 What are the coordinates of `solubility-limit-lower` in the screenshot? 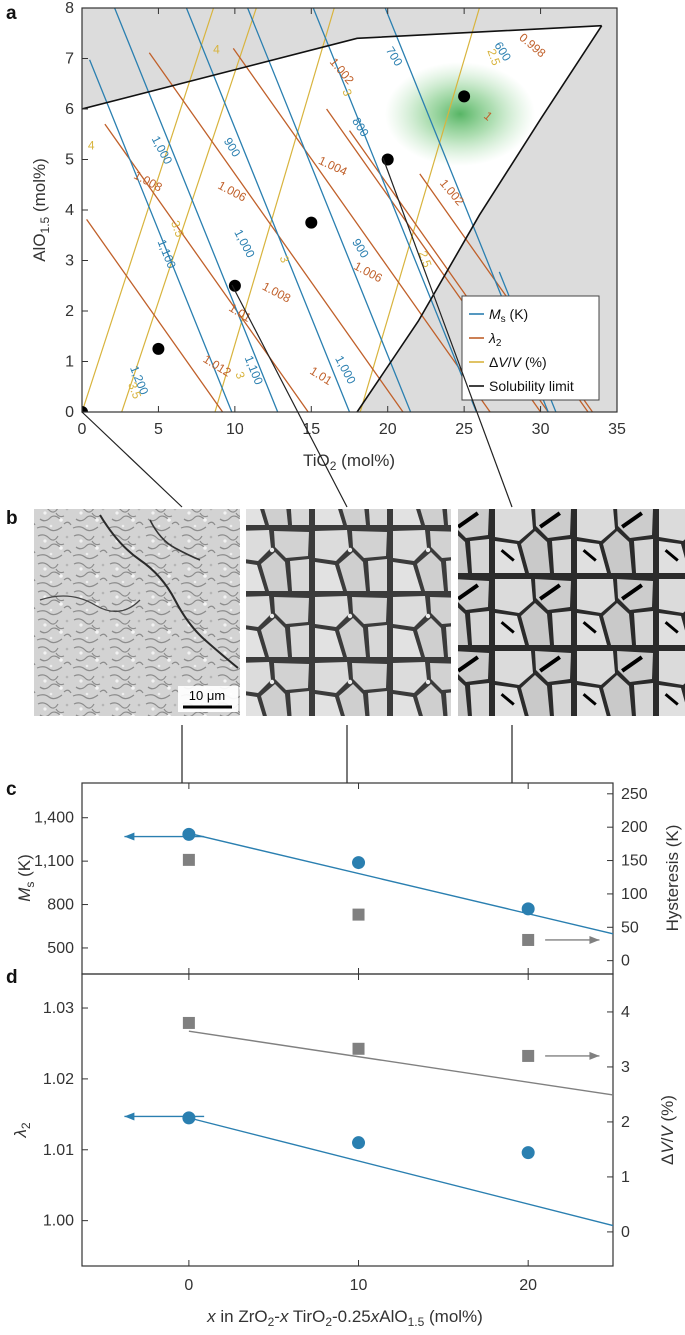 It's located at (479, 218).